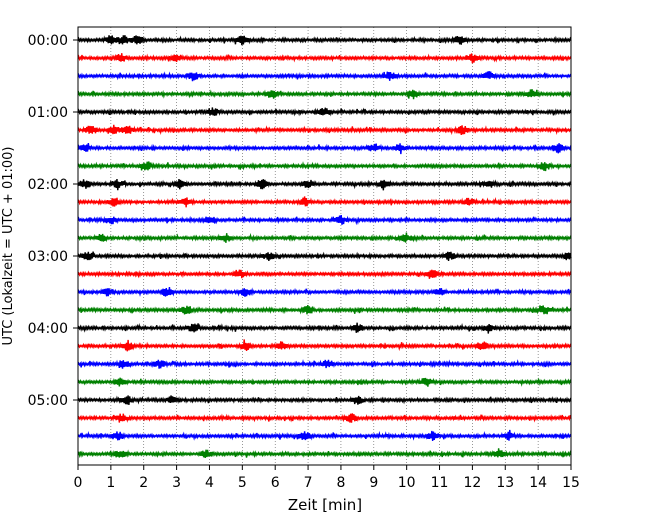  Describe the element at coordinates (48, 401) in the screenshot. I see `y-tick-label: 05:00` at that location.